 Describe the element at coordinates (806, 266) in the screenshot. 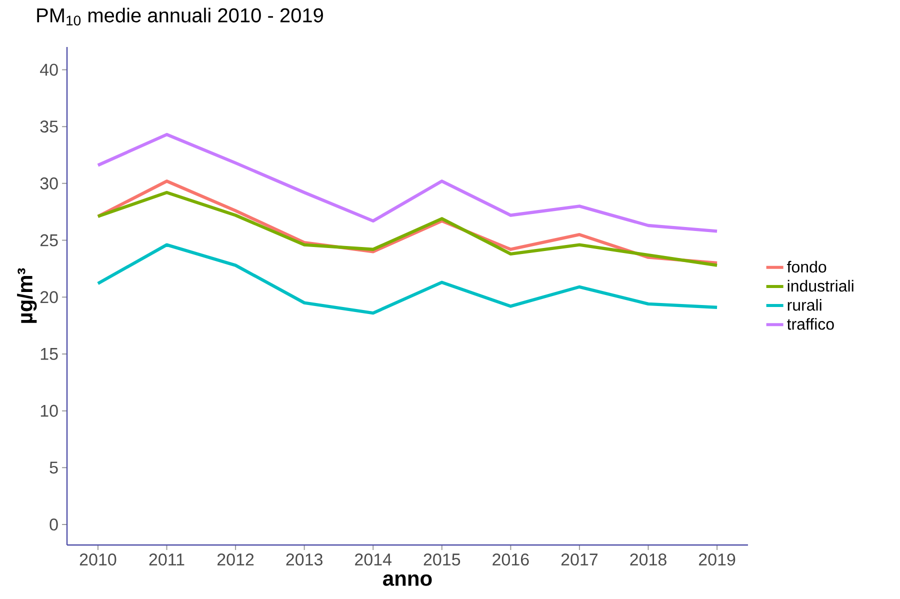

I see `legend-label: fondo` at that location.